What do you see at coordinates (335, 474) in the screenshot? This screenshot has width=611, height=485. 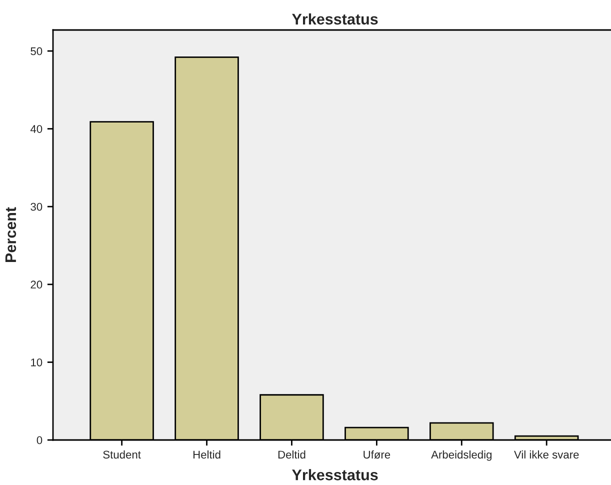 I see `x-axis-title: Yrkesstatus` at bounding box center [335, 474].